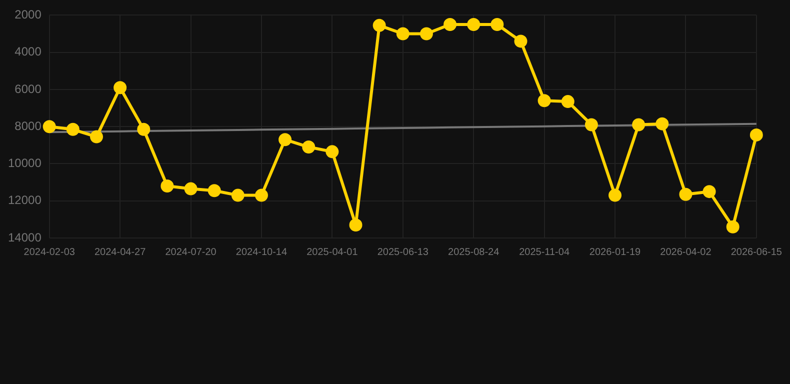 The width and height of the screenshot is (790, 384). What do you see at coordinates (403, 252) in the screenshot?
I see `x-tick-label: 2025-06-13` at bounding box center [403, 252].